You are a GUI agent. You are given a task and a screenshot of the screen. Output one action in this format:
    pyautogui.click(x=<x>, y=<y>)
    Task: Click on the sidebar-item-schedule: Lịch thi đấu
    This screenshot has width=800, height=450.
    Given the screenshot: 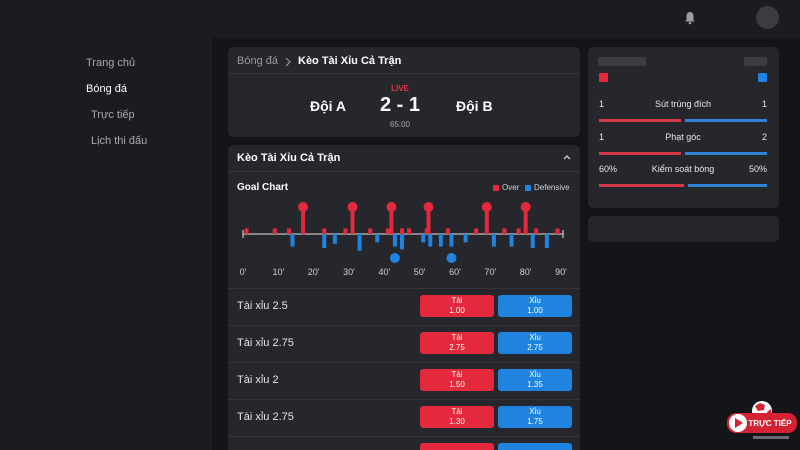 What is the action you would take?
    pyautogui.click(x=119, y=141)
    